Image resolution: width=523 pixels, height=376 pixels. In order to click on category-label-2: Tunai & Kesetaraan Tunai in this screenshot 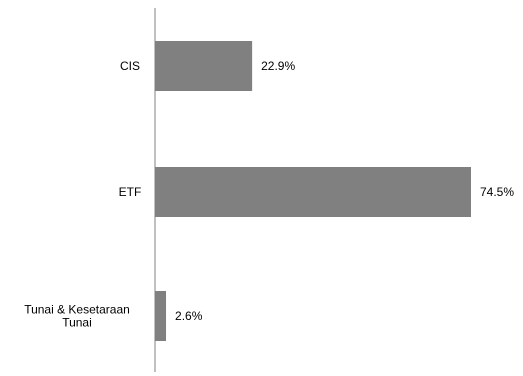, I will do `click(77, 316)`.